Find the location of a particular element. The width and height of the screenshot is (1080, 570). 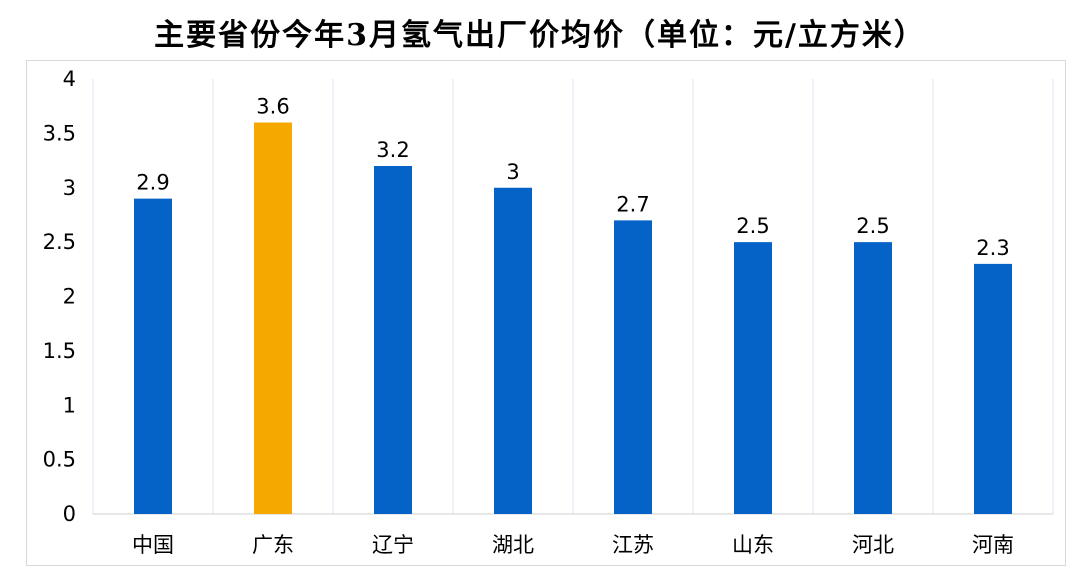

y-tick-label: 3 is located at coordinates (69, 188).